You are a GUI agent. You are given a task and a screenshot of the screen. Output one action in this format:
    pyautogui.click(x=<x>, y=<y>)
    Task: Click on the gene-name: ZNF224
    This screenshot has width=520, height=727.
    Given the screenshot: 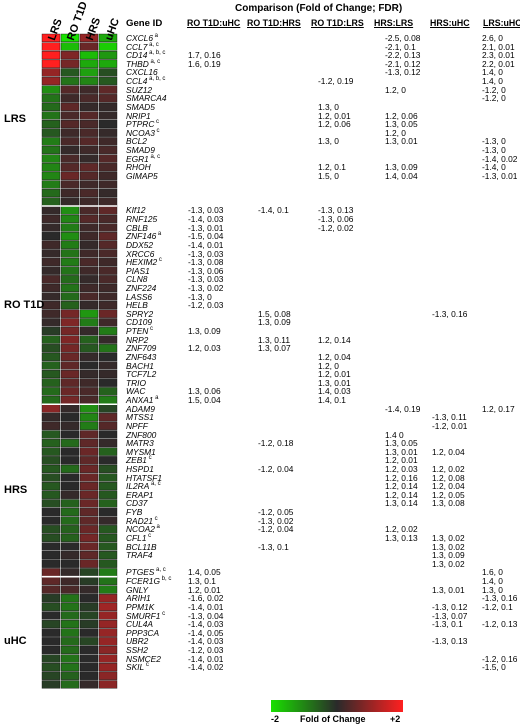 What is the action you would take?
    pyautogui.click(x=141, y=287)
    